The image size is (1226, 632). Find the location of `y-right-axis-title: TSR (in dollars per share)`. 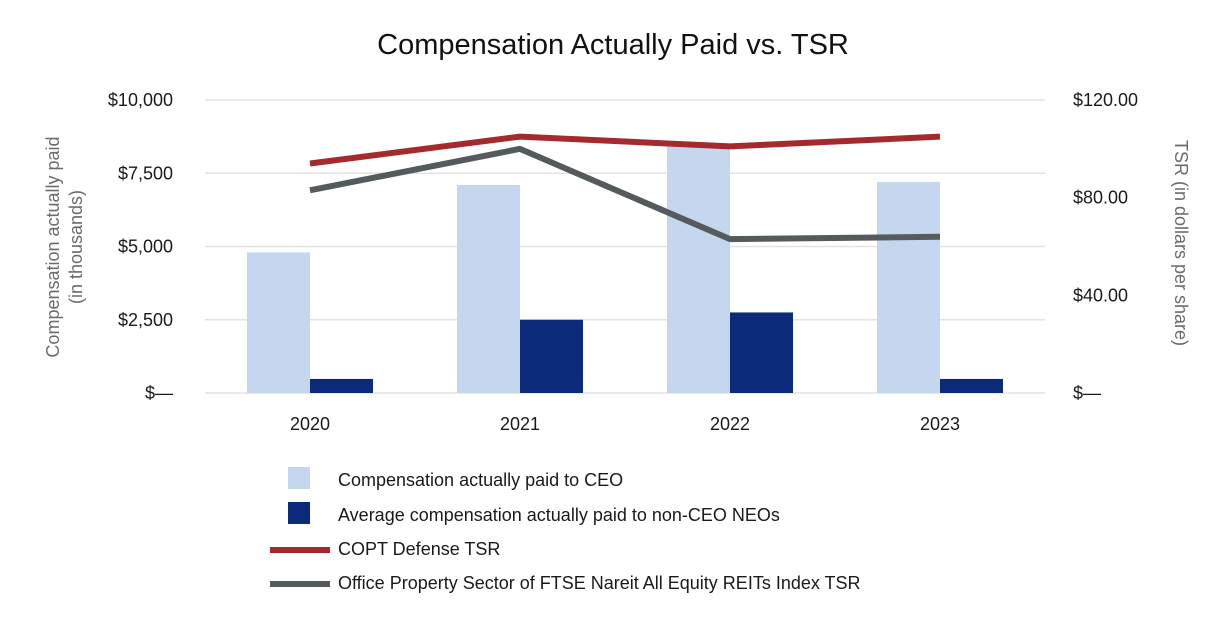

y-right-axis-title: TSR (in dollars per share) is located at coordinates (1181, 243).